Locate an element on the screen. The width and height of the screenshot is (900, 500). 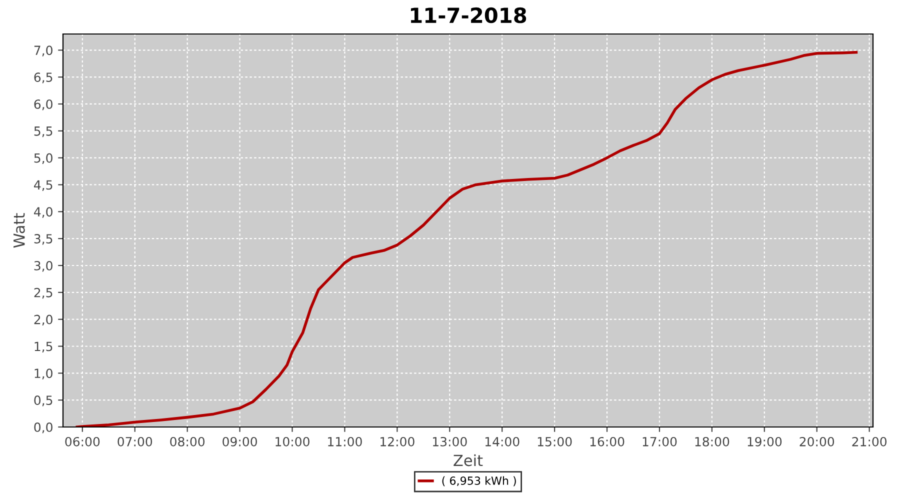
x-tick-label: 19:00 is located at coordinates (765, 441).